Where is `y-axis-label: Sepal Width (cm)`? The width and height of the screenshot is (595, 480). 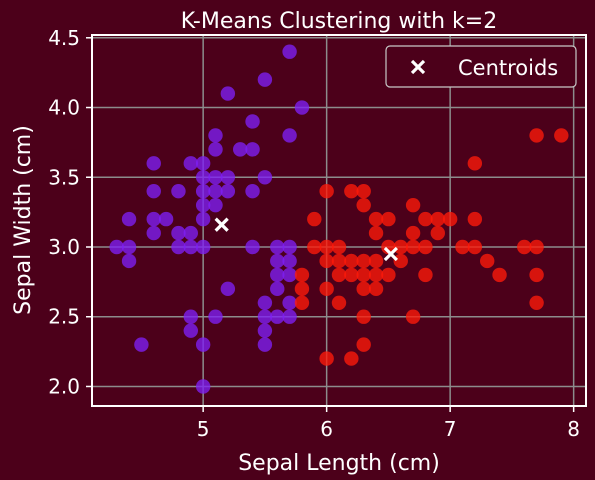
y-axis-label: Sepal Width (cm) is located at coordinates (23, 220).